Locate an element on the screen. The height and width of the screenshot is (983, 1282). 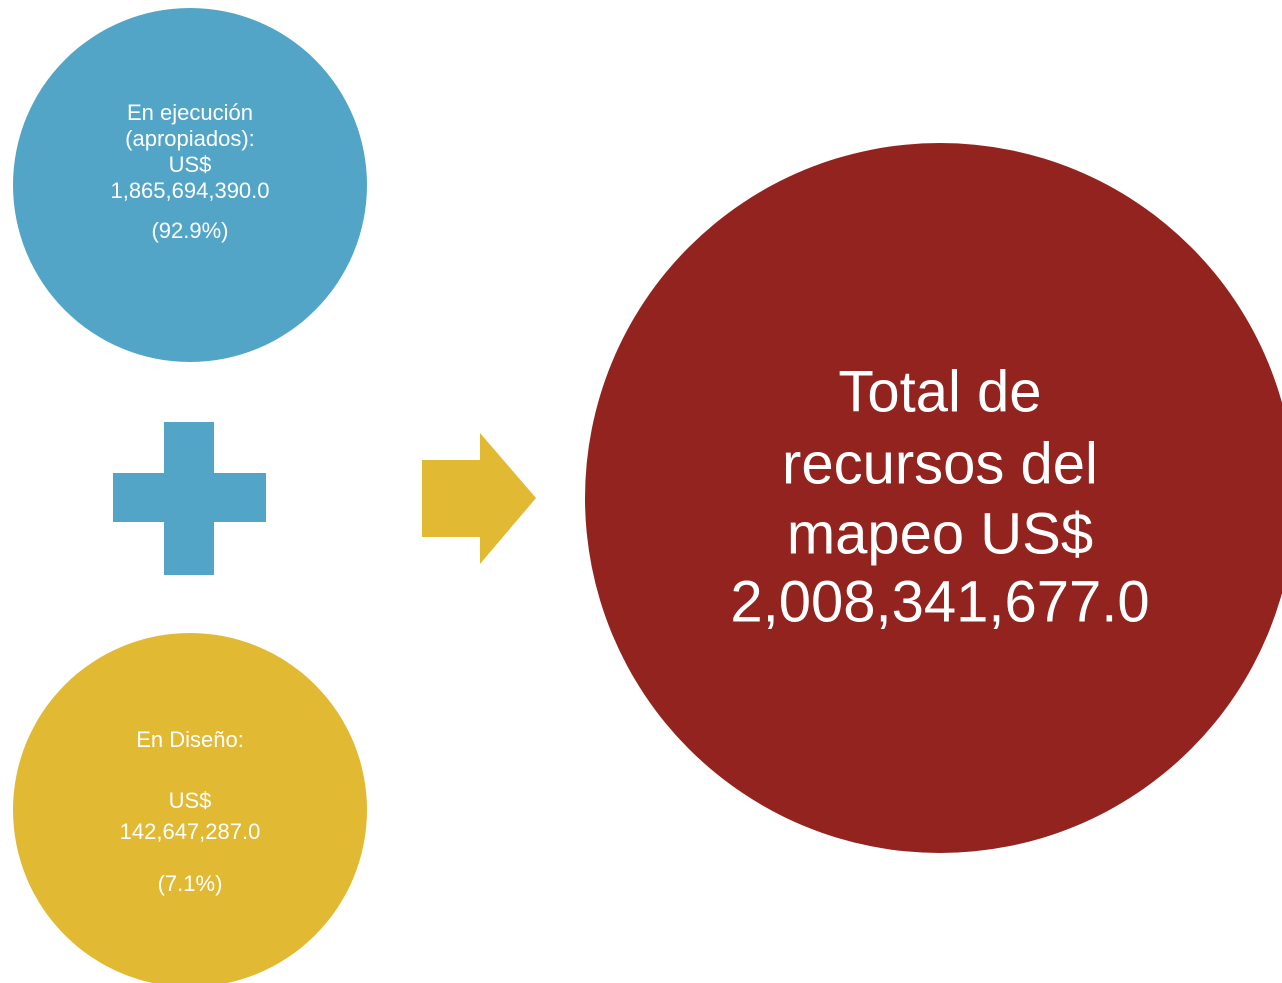
node-text: recursos del is located at coordinates (940, 463).